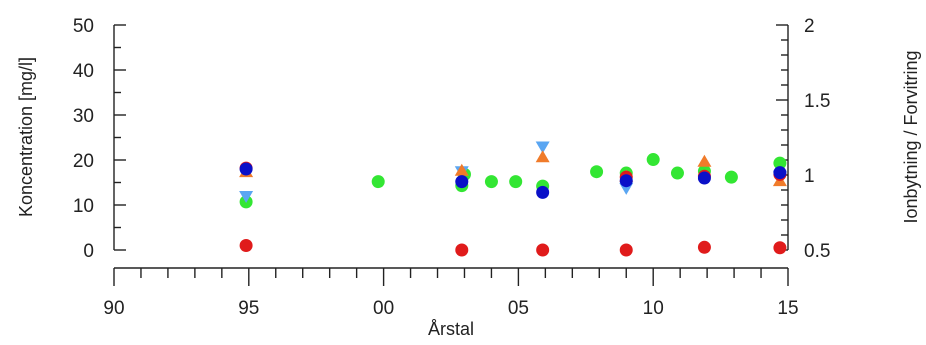 The height and width of the screenshot is (345, 926). Describe the element at coordinates (809, 26) in the screenshot. I see `y2-tick-label: 2` at that location.